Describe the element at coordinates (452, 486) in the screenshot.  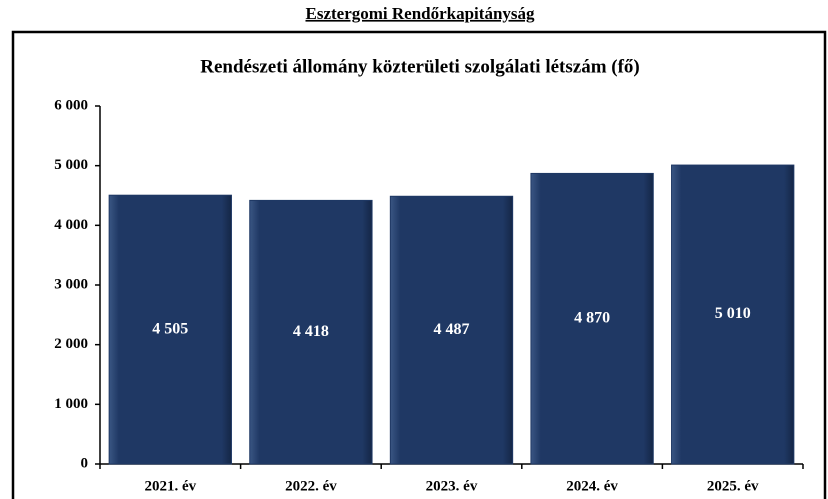
I see `x-tick-label: 2023. év` at that location.